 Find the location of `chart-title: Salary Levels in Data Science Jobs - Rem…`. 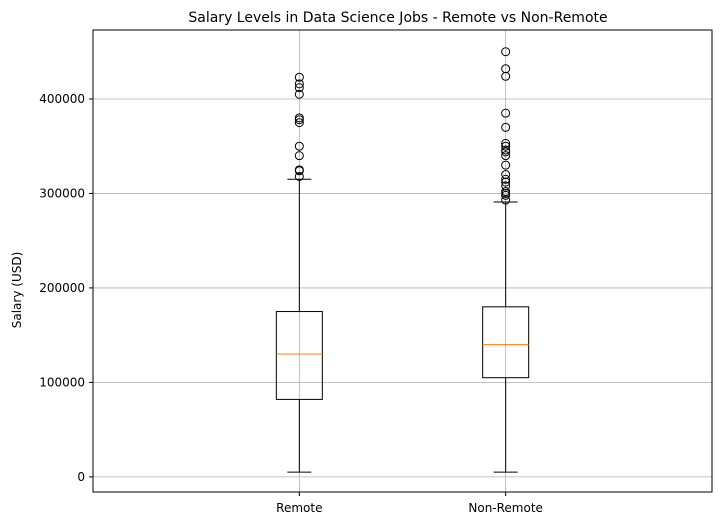

chart-title: Salary Levels in Data Science Jobs - Rem… is located at coordinates (397, 18).